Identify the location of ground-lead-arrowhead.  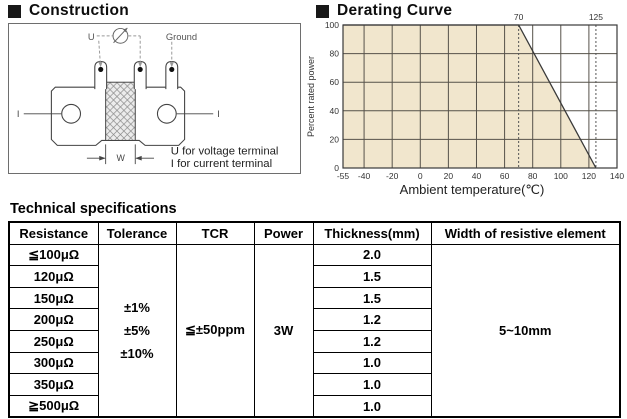
(171, 65).